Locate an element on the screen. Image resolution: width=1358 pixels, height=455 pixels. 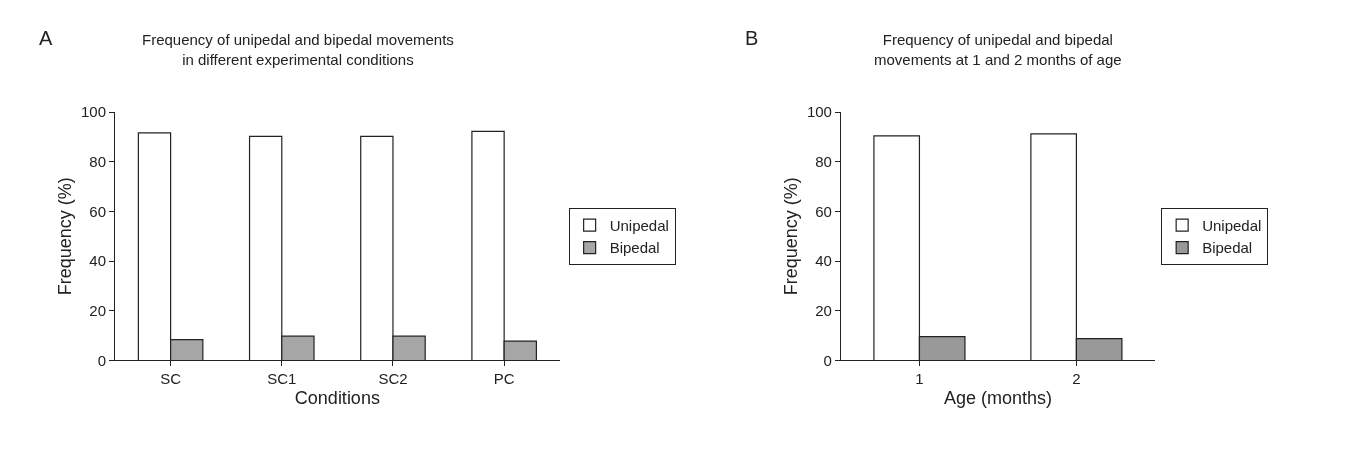
x-tick-label: SC1 is located at coordinates (282, 379).